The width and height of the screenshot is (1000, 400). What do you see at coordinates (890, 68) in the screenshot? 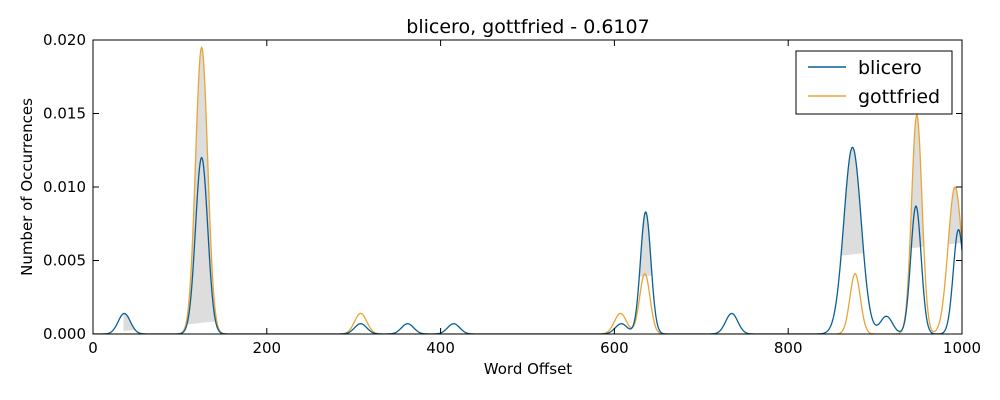
I see `legend-label-blicero: blicero` at bounding box center [890, 68].